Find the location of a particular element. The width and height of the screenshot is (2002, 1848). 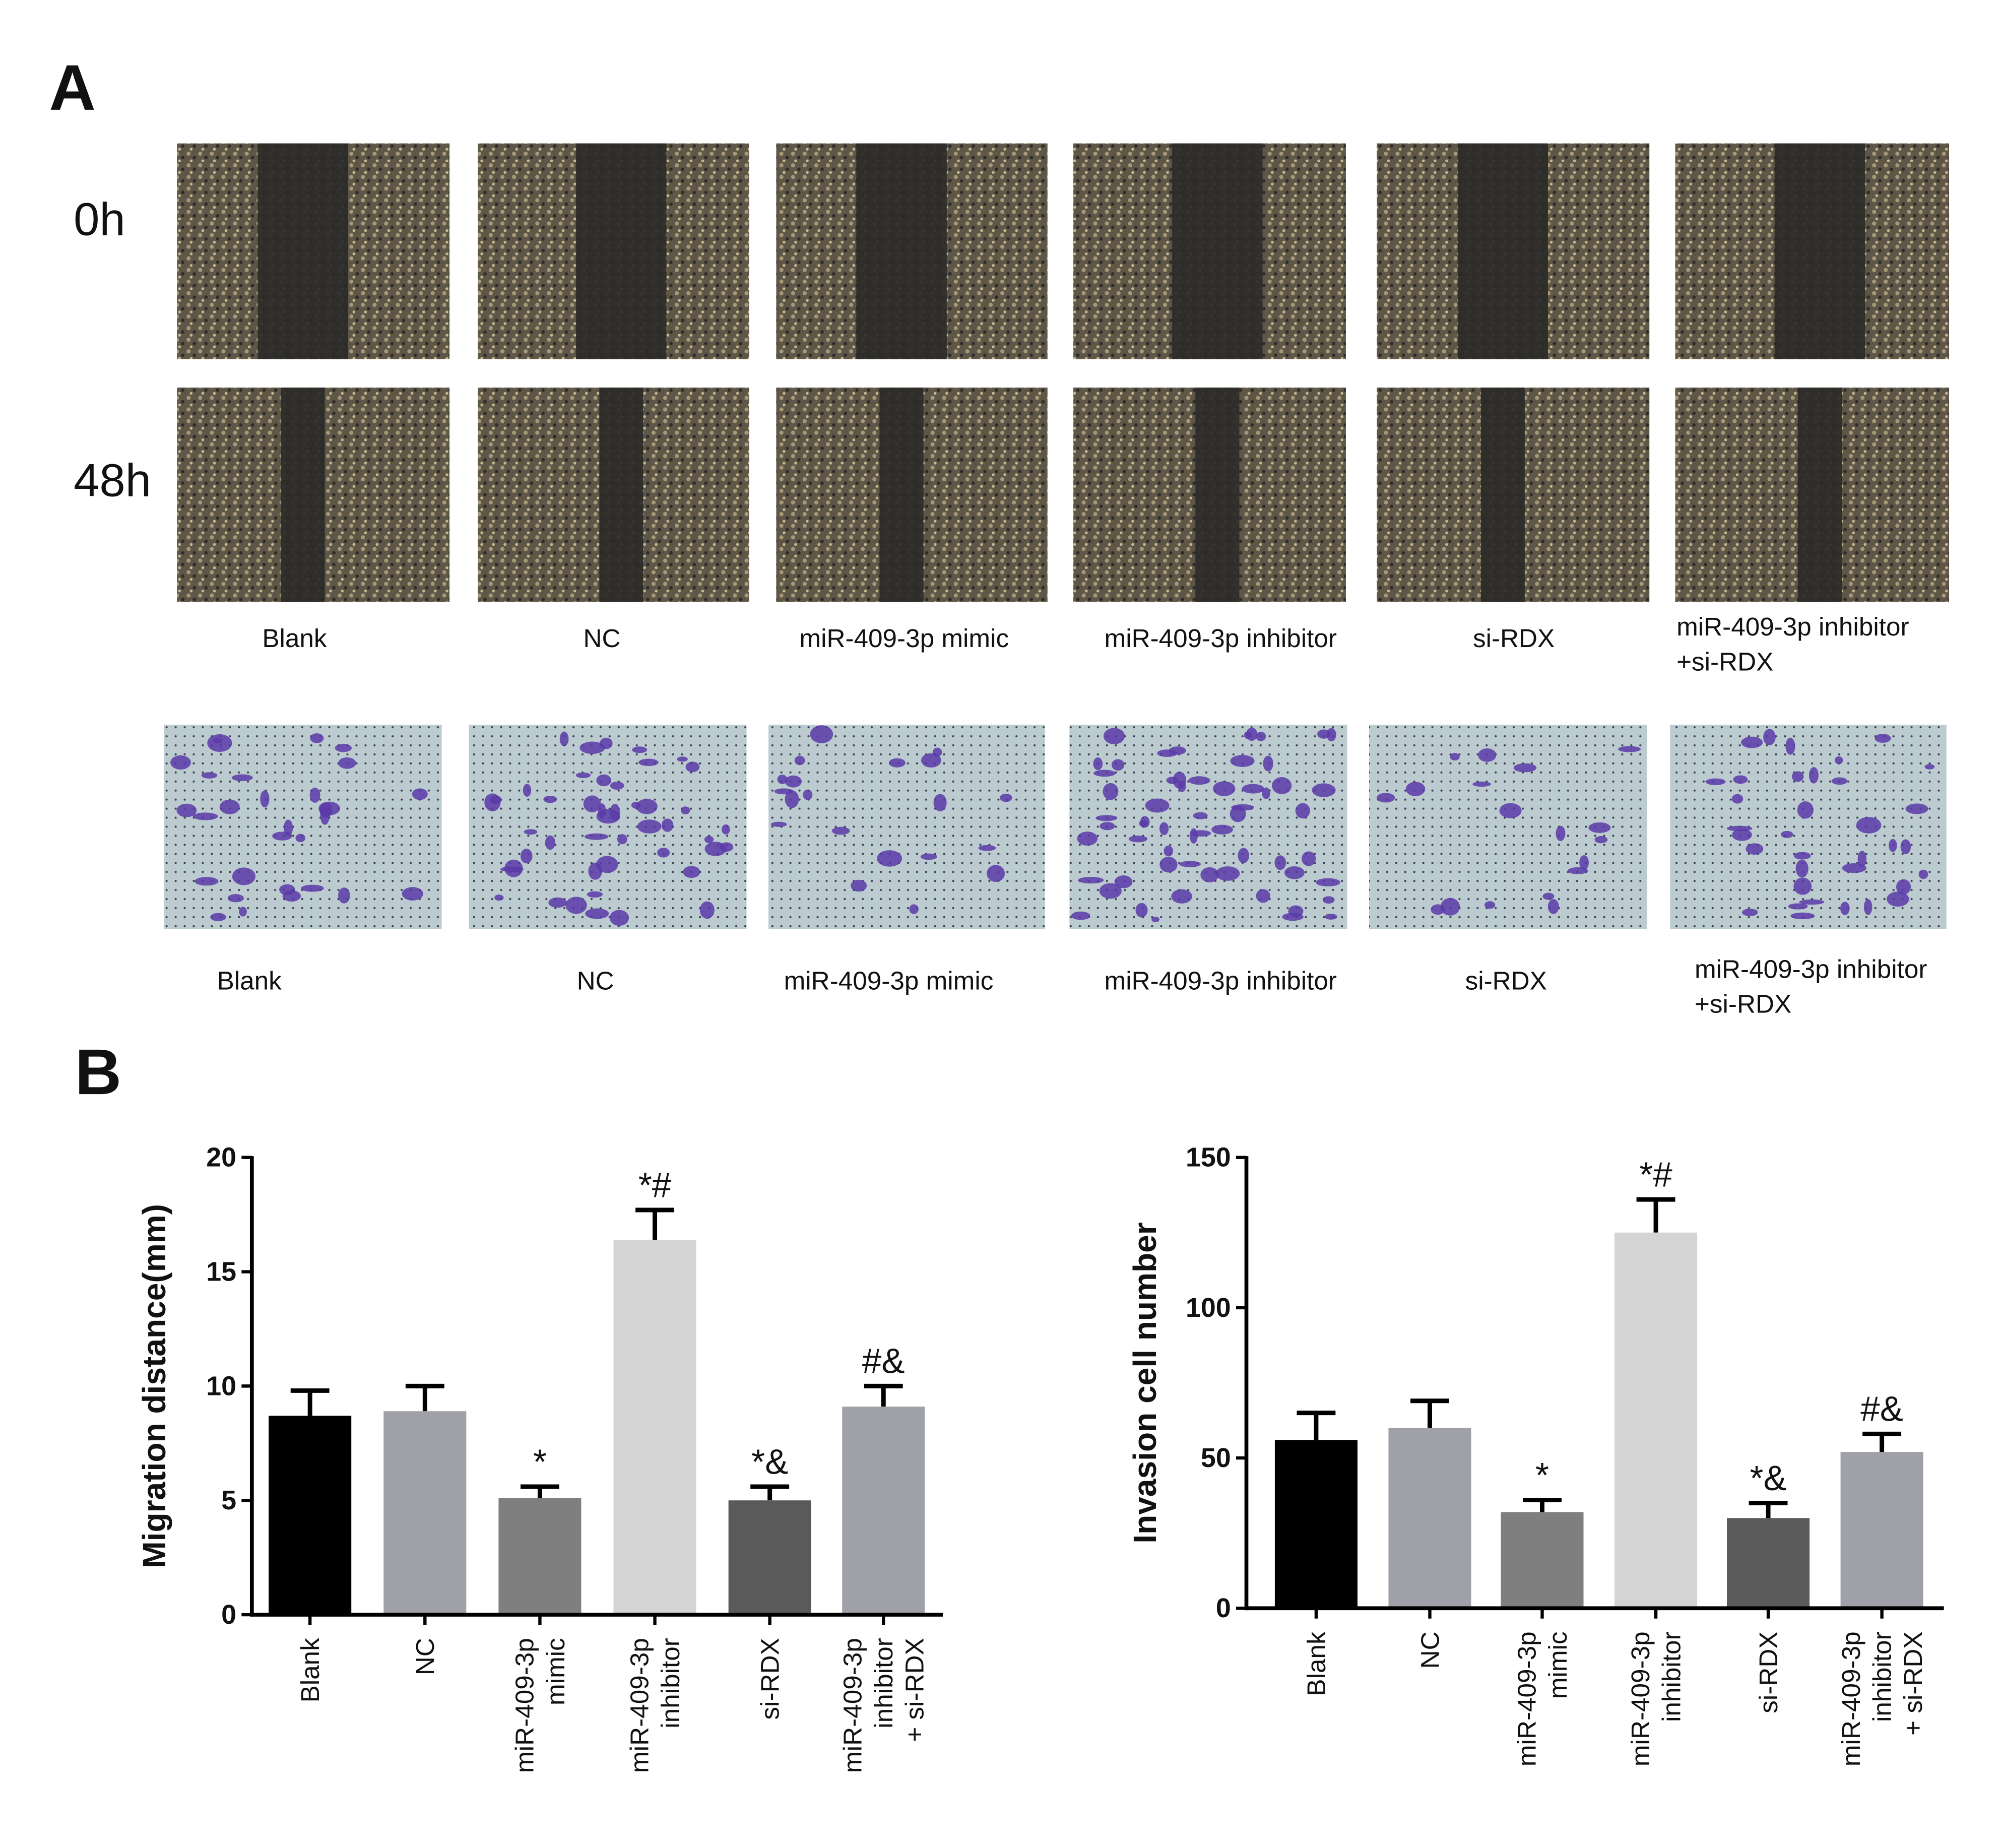

x-tick-label: + si-RDX is located at coordinates (915, 1690).